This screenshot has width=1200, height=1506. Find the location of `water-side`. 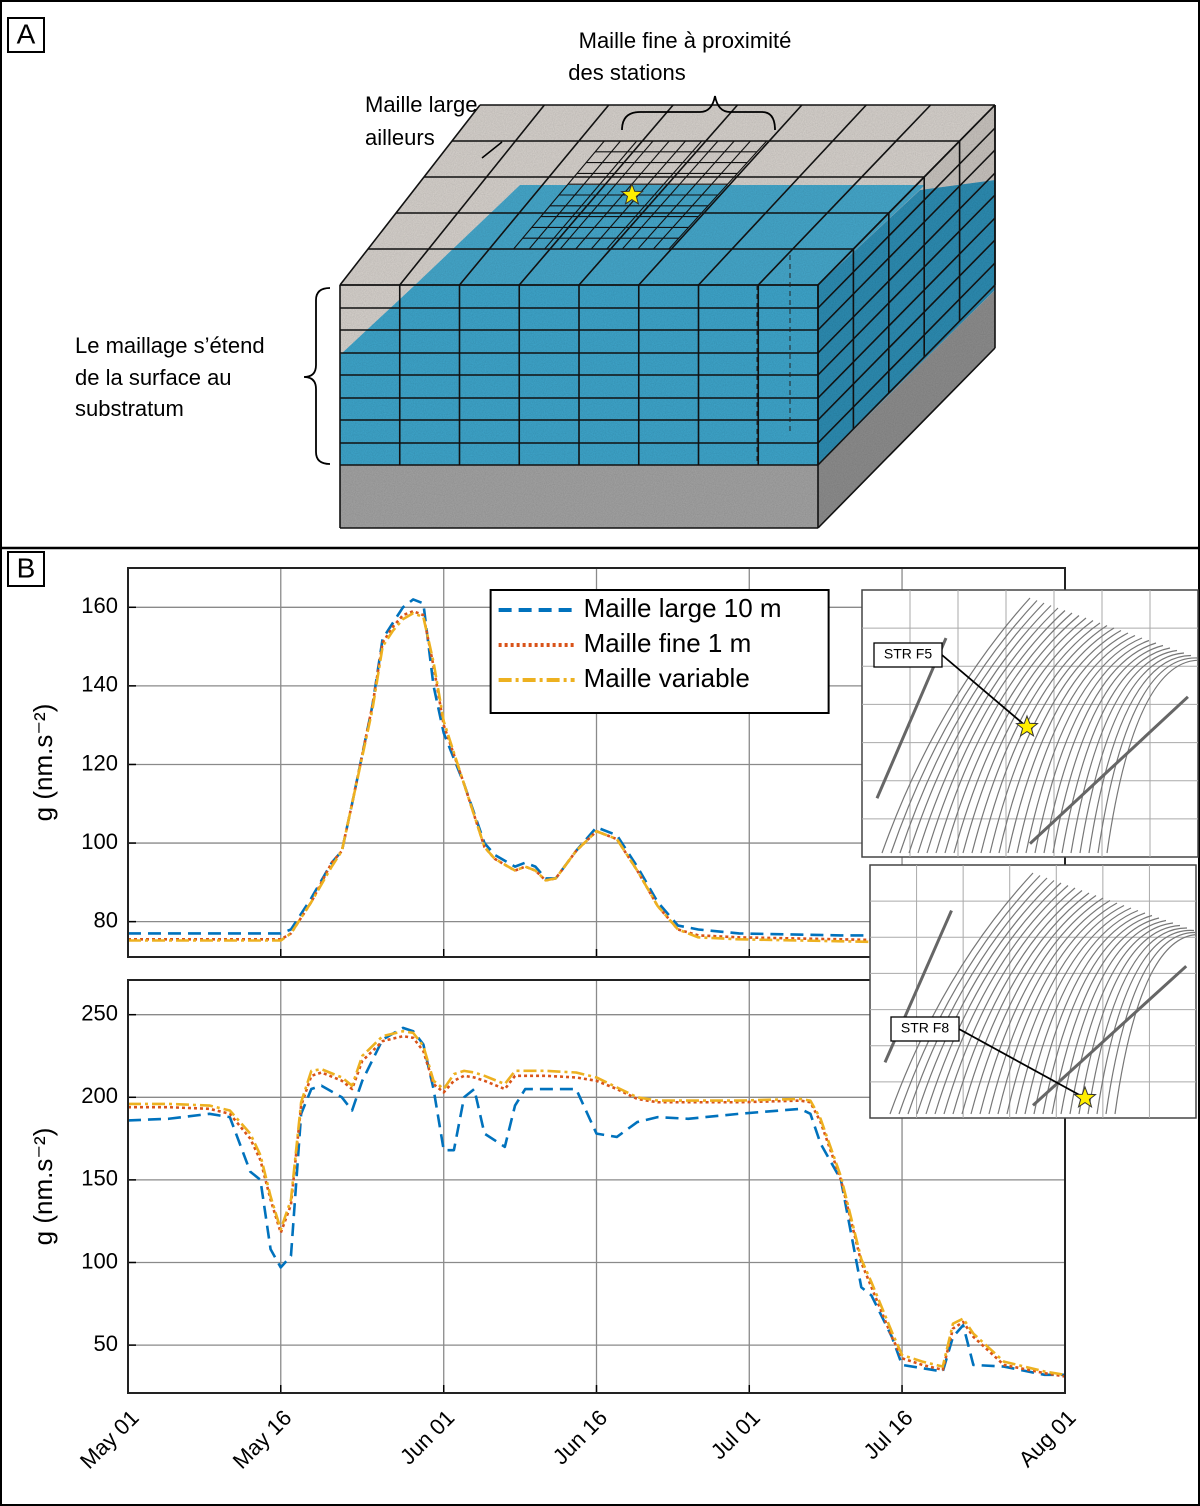

water-side is located at coordinates (906, 322).